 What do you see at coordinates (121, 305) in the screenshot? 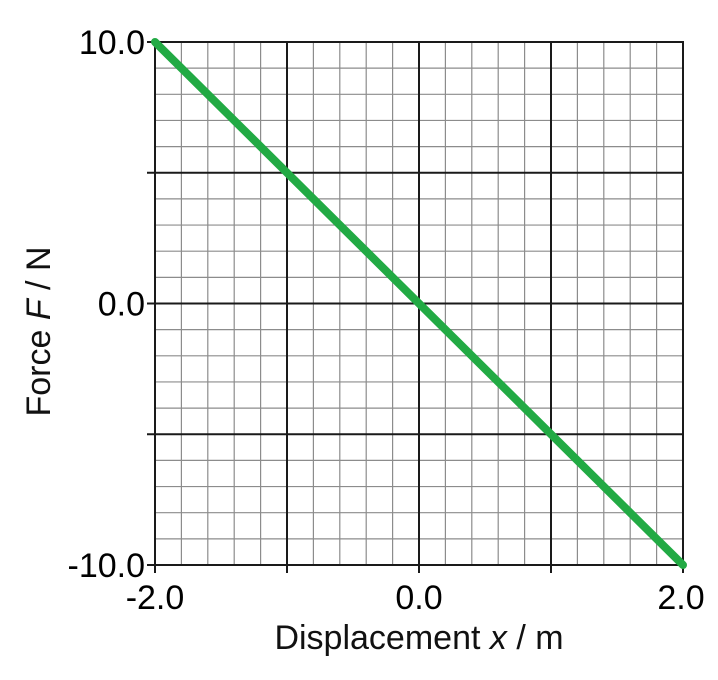
I see `y-tick-label: 0.0` at bounding box center [121, 305].